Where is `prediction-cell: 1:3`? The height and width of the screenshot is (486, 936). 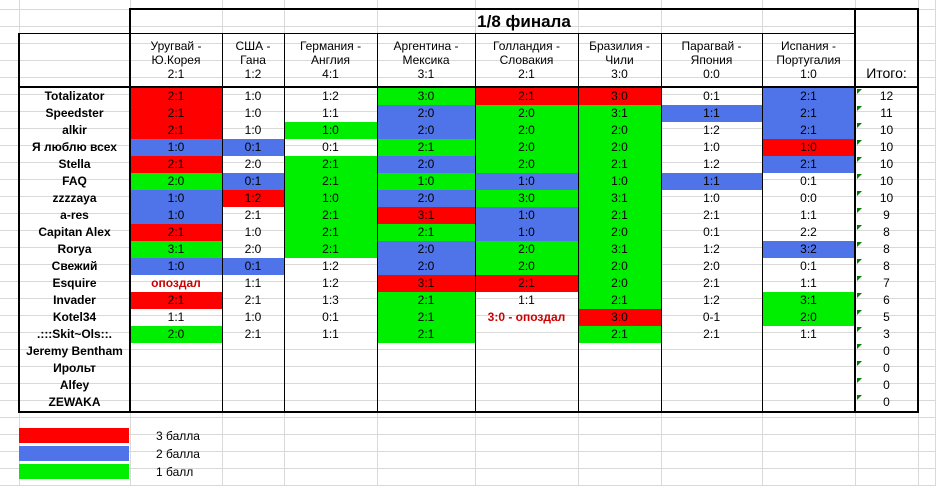 prediction-cell: 1:3 is located at coordinates (330, 300).